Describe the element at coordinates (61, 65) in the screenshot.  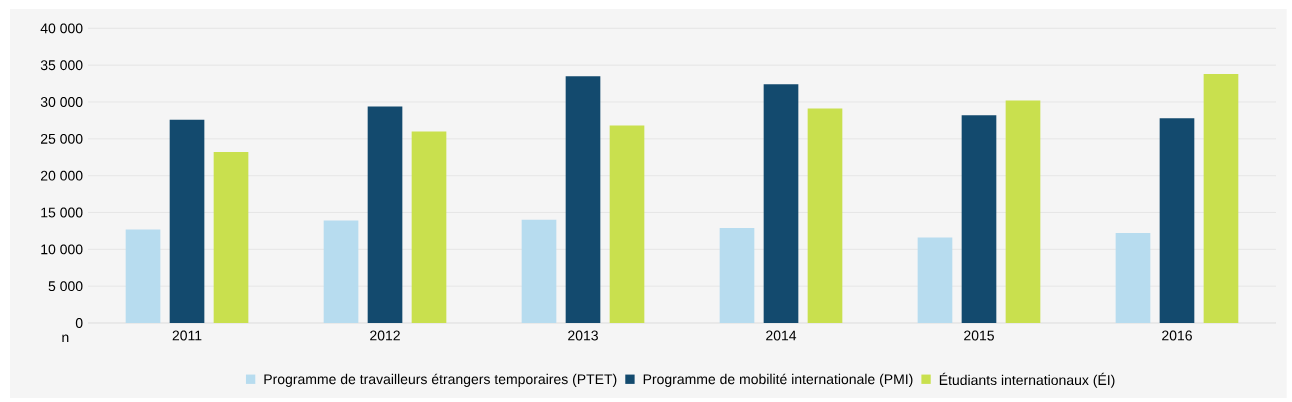
I see `y-tick-label: 35 000` at that location.